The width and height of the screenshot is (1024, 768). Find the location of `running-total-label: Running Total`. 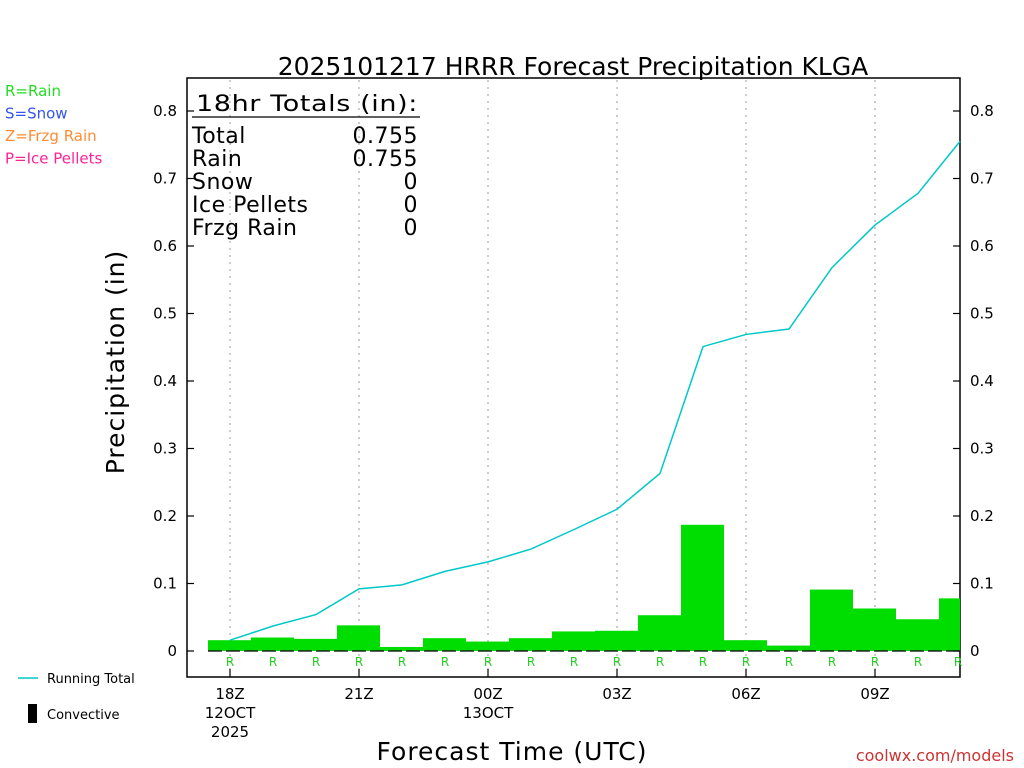

running-total-label: Running Total is located at coordinates (91, 679).